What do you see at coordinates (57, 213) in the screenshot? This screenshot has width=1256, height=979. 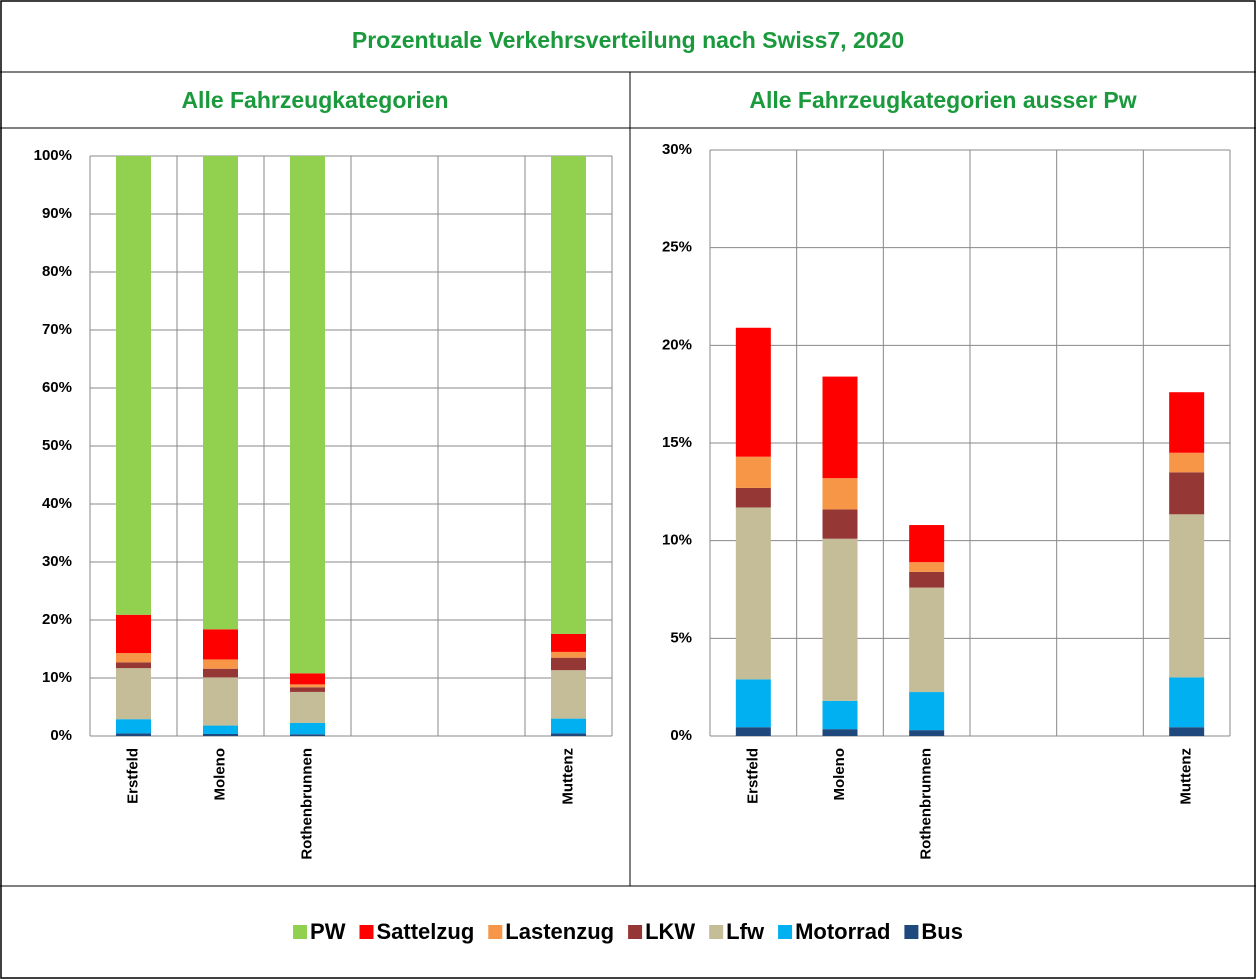 I see `y-tick-label: 90%` at bounding box center [57, 213].